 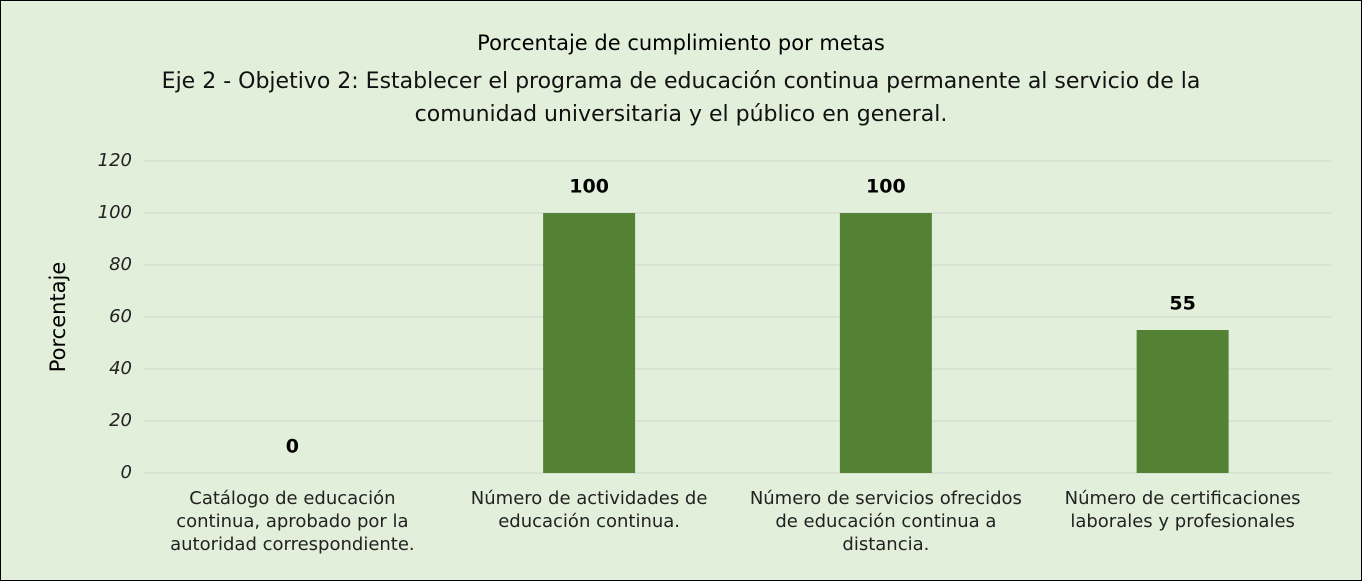 I want to click on data-label: 55, so click(x=1182, y=304).